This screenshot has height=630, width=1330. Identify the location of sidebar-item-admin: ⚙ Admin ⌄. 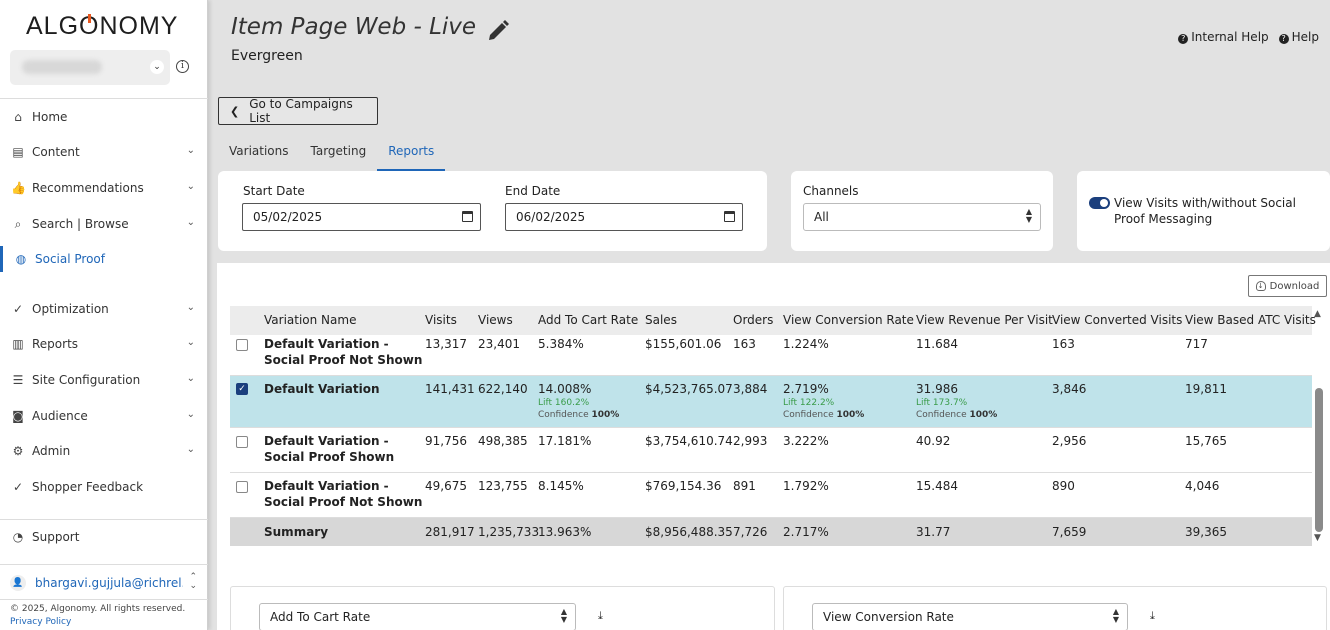
(103, 451).